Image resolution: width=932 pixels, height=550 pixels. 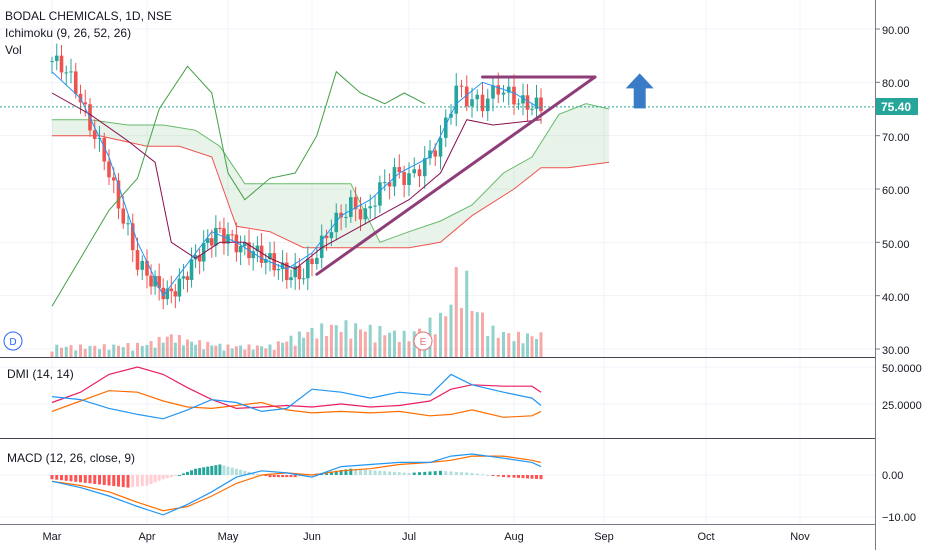 I want to click on ichimoku-legend: Ichimoku (9, 26, 52, 26), so click(x=68, y=33).